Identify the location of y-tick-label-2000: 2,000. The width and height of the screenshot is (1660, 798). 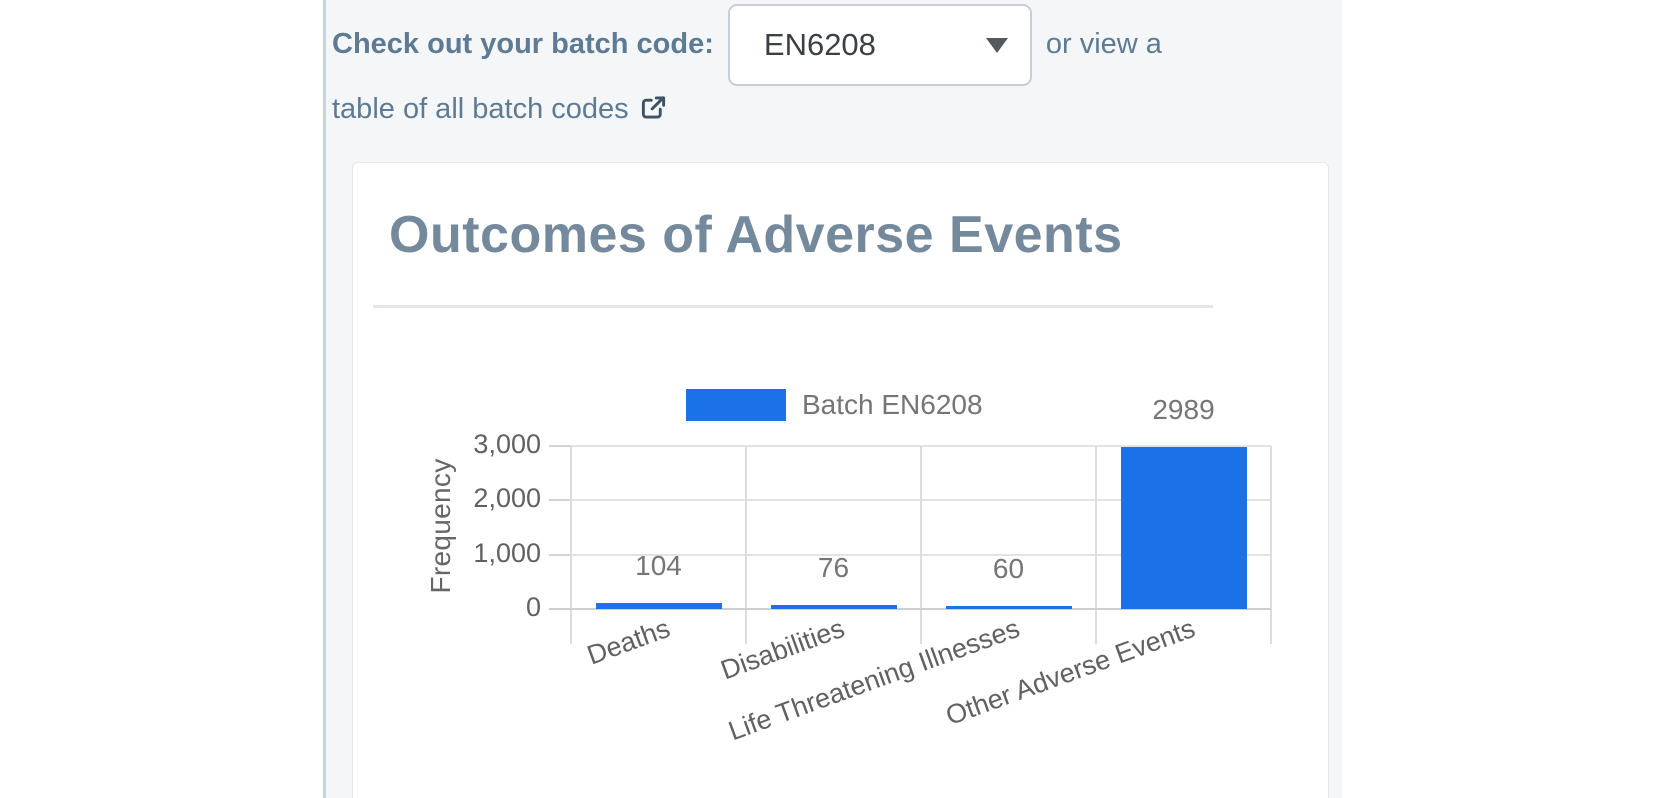
(507, 498).